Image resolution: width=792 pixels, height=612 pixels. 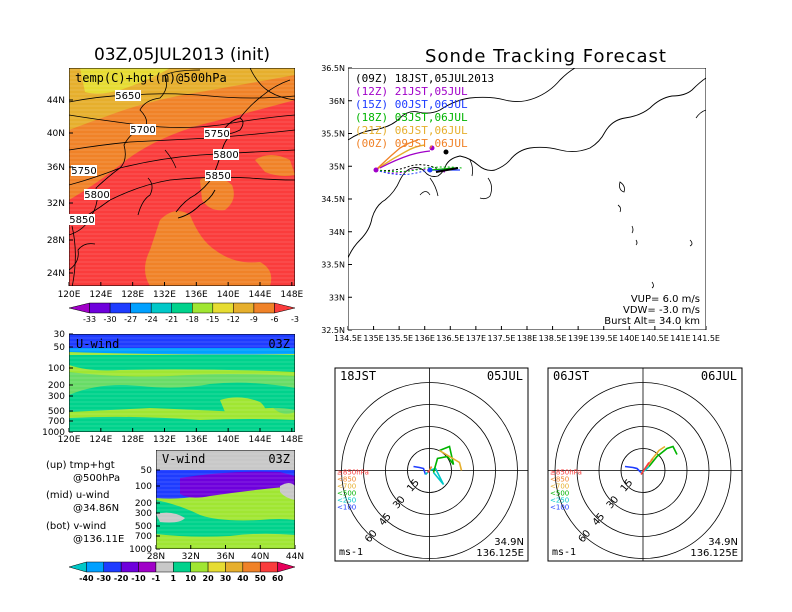 What do you see at coordinates (156, 557) in the screenshot?
I see `vwind-lat-label: 28N` at bounding box center [156, 557].